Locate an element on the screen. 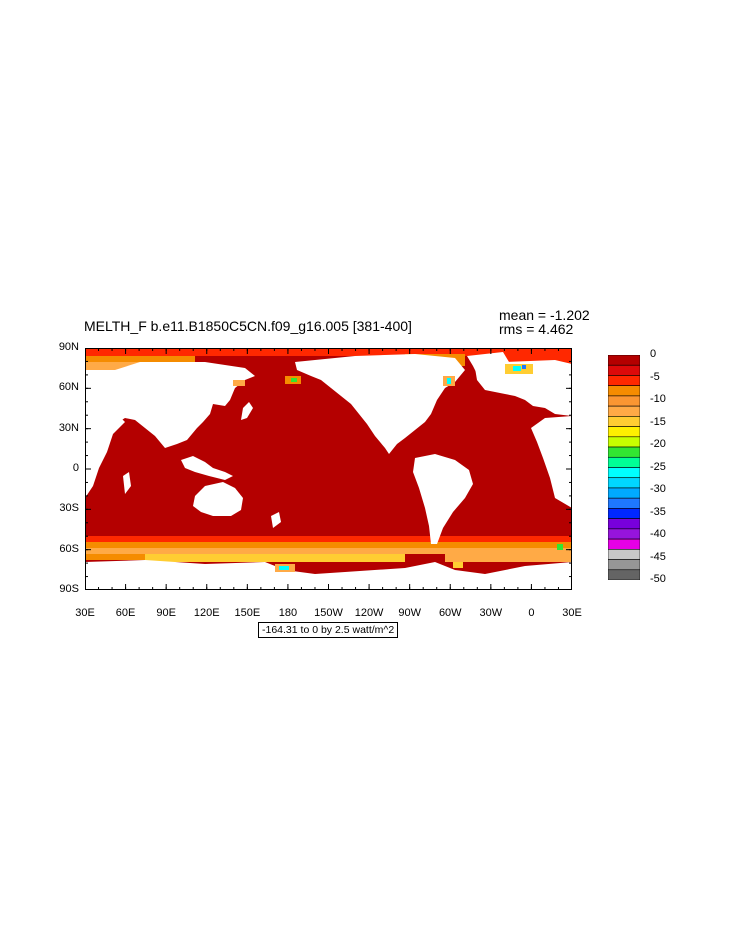  y-tick-label: 90S is located at coordinates (69, 589).